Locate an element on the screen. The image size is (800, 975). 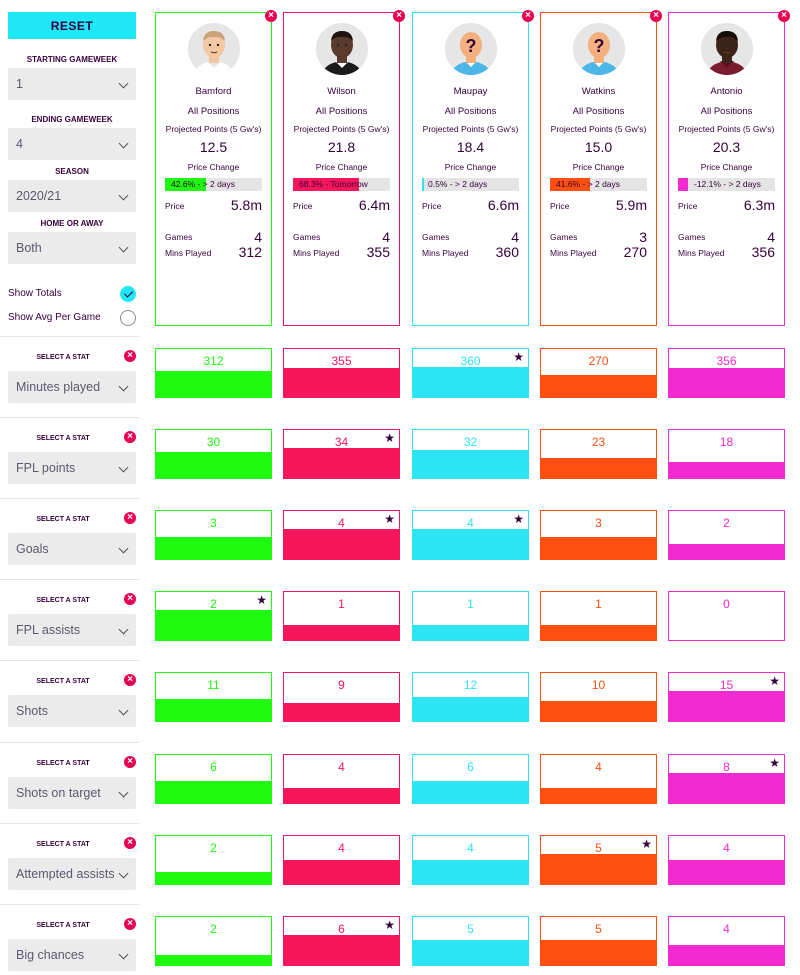
stat-box: 3 is located at coordinates (598, 535).